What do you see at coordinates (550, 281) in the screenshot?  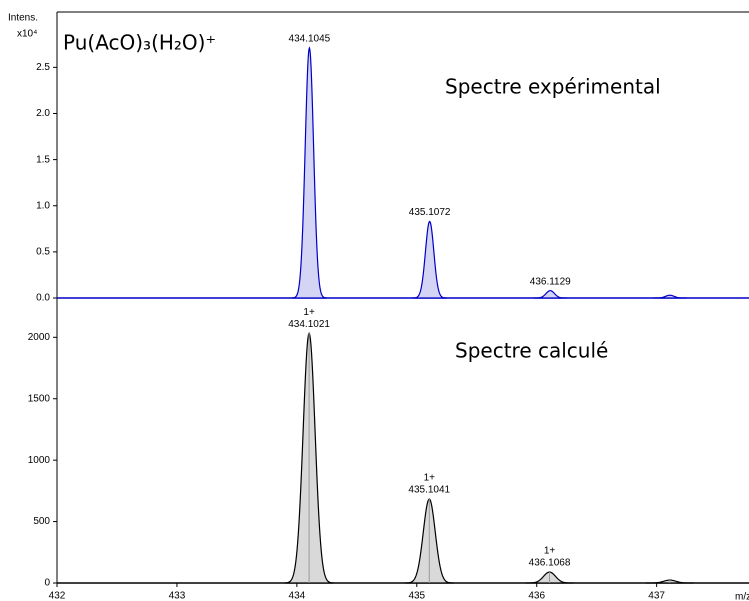 I see `peak-label: 436.1129` at bounding box center [550, 281].